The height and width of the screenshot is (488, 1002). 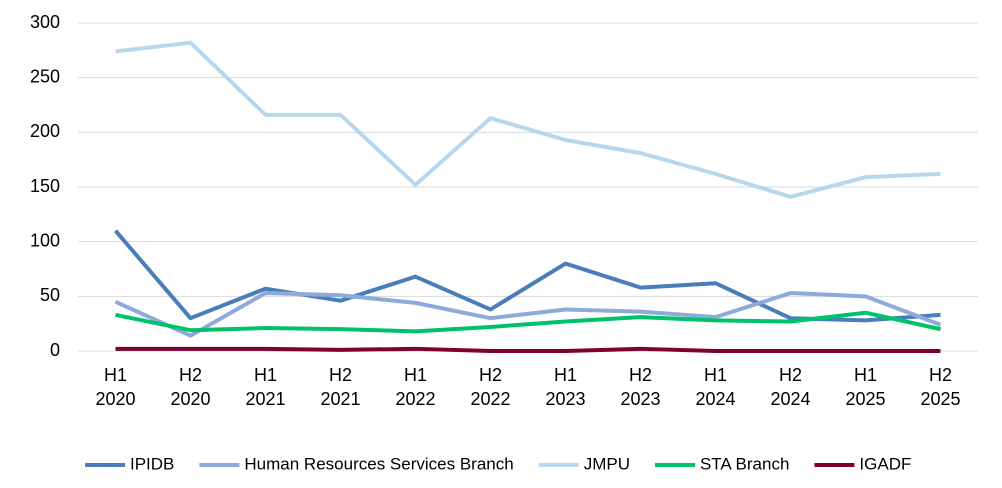 What do you see at coordinates (378, 463) in the screenshot?
I see `legend-label: Human Resources Services Branch` at bounding box center [378, 463].